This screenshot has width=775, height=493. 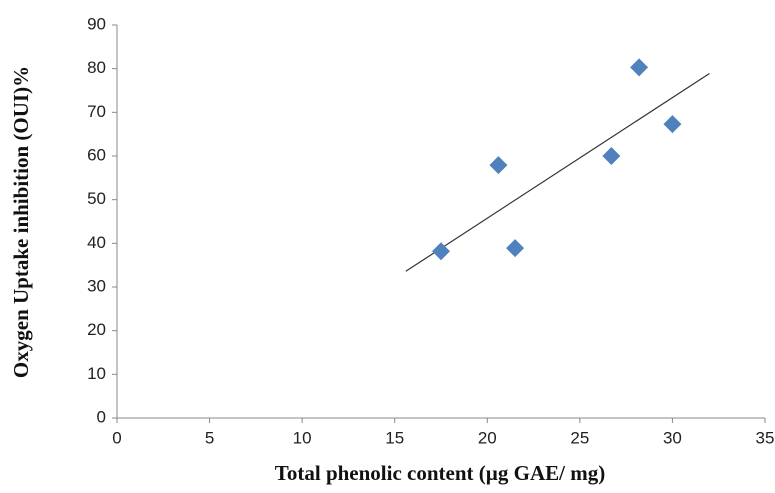 What do you see at coordinates (672, 437) in the screenshot?
I see `x-tick-label: 30` at bounding box center [672, 437].